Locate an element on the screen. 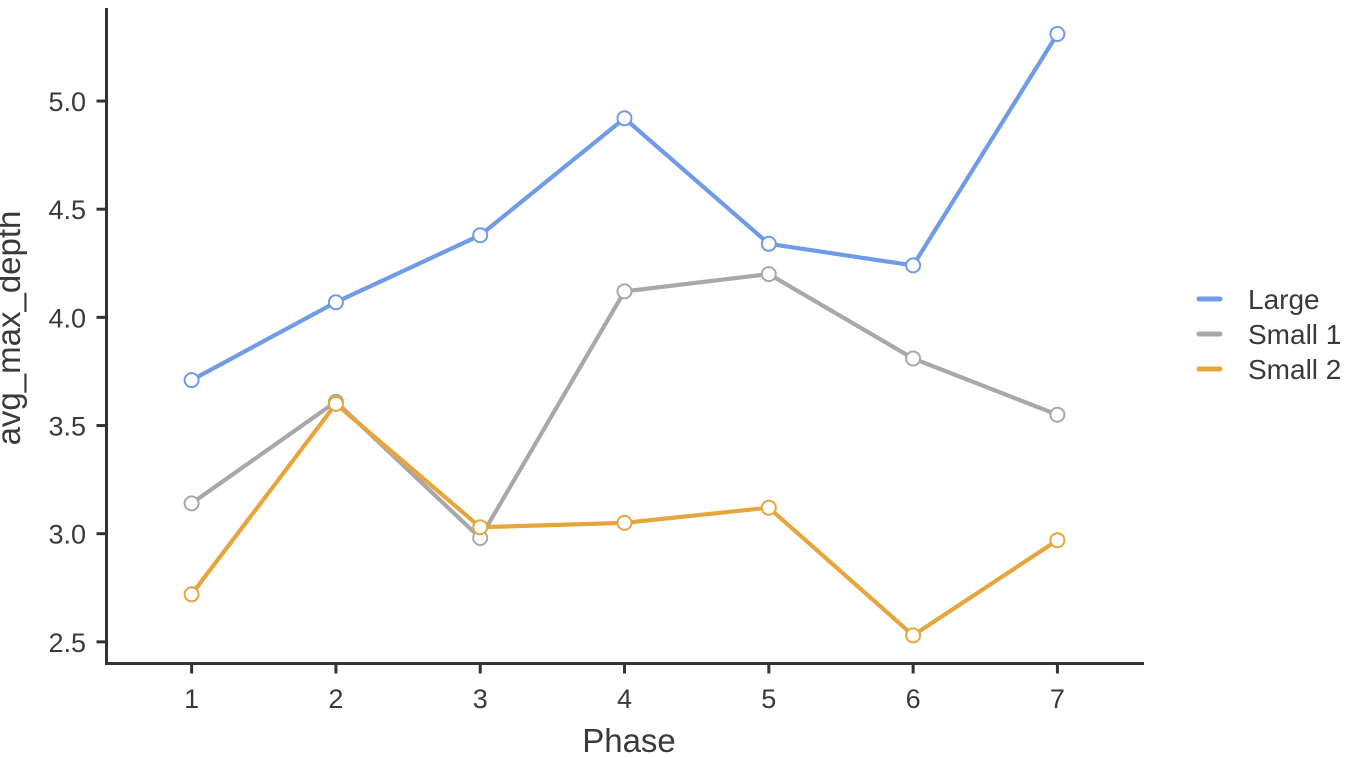 Image resolution: width=1355 pixels, height=759 pixels. legend-label-large: Large is located at coordinates (1284, 299).